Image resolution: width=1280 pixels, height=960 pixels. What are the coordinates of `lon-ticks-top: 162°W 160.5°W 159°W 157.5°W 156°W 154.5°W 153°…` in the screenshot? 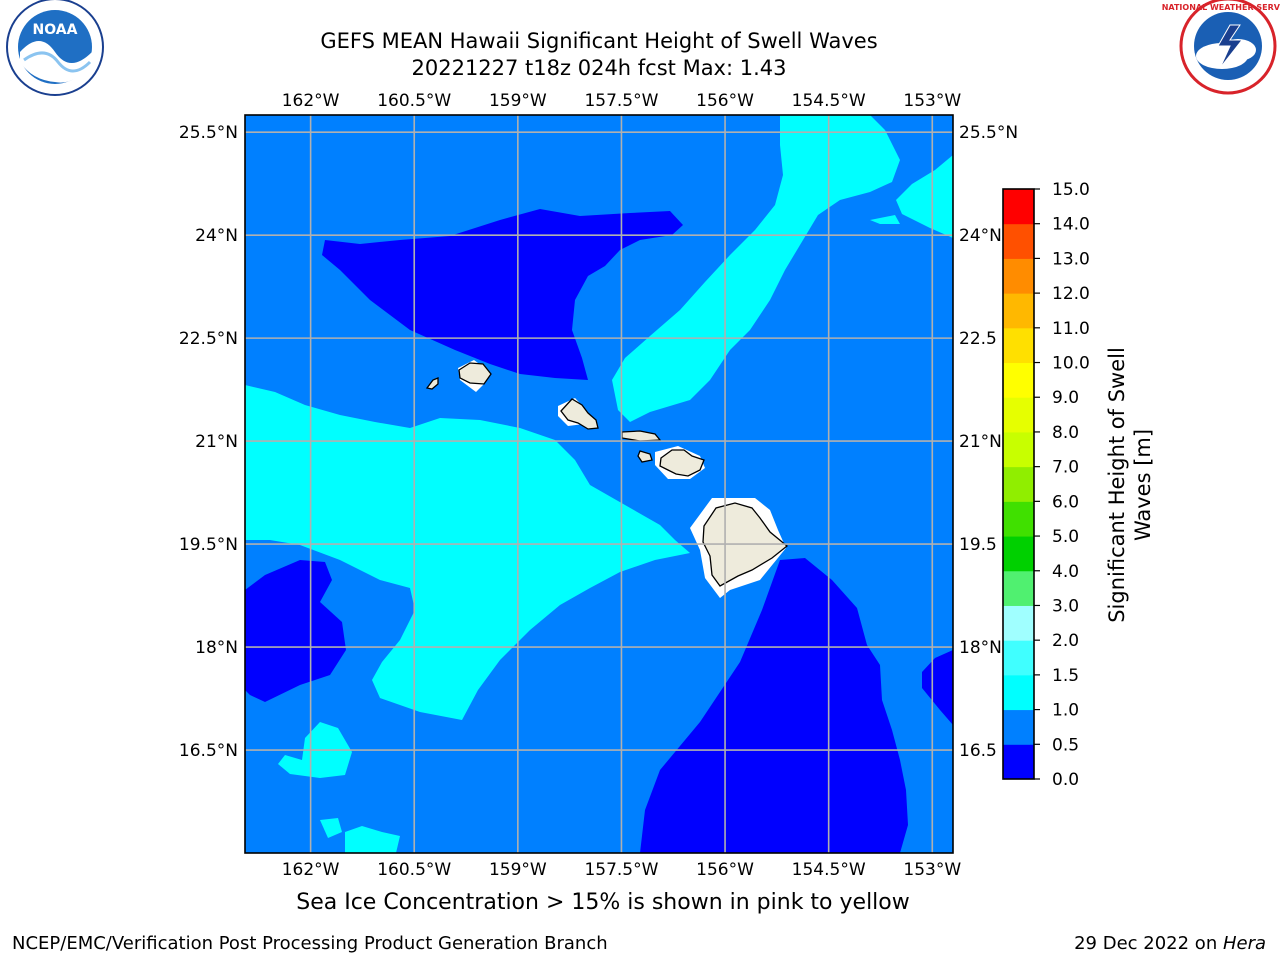 It's located at (622, 101).